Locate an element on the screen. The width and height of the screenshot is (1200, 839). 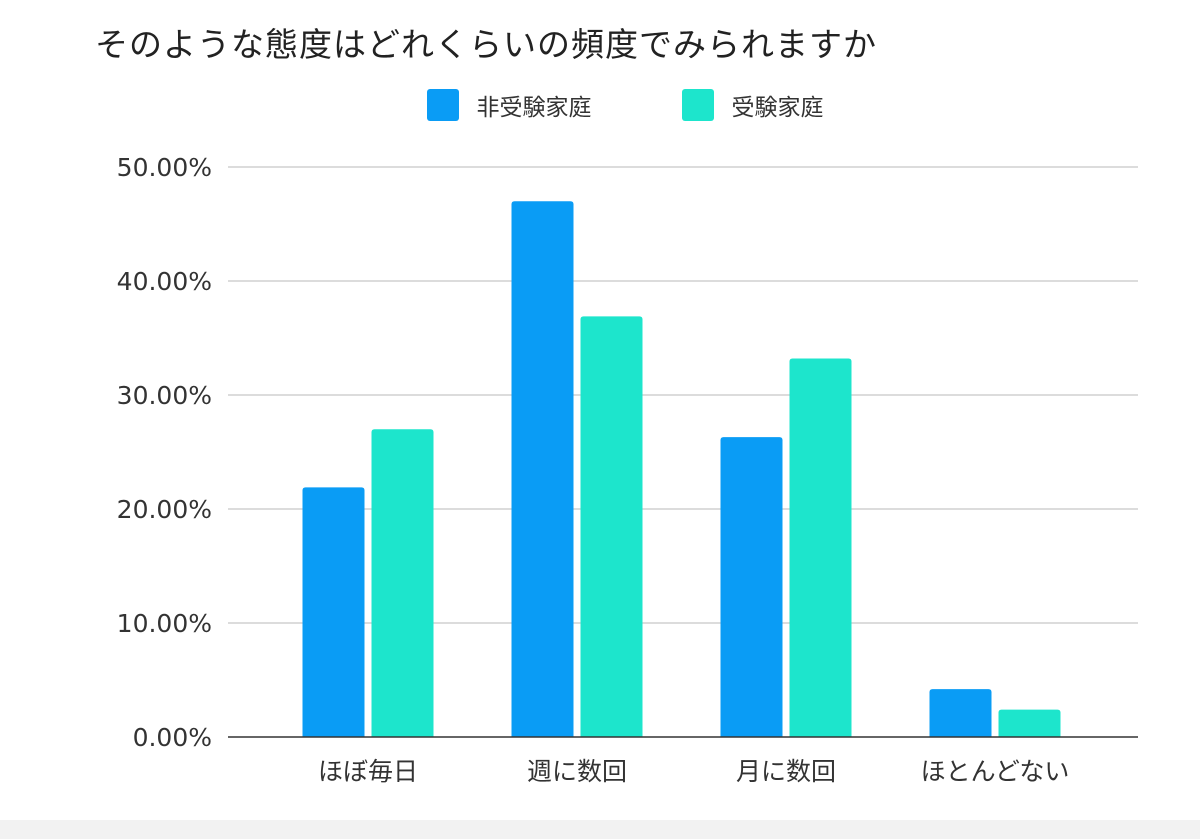
legend-label-exam: 受験家庭 is located at coordinates (777, 108).